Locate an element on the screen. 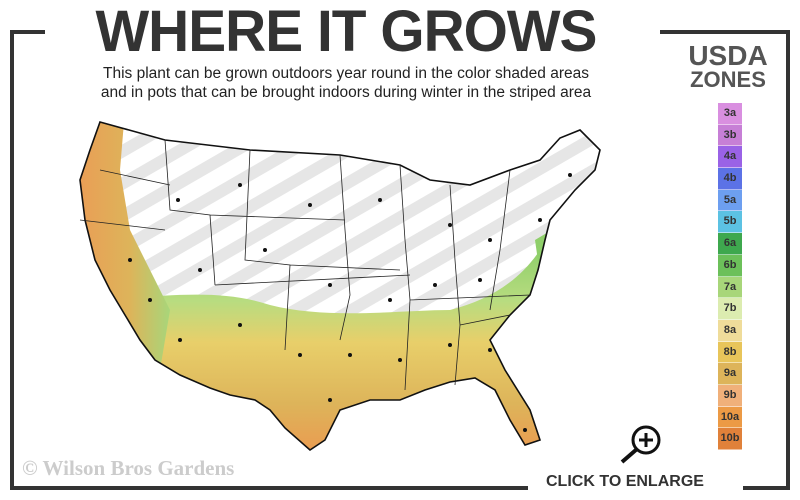  legend-title: USDA ZONES is located at coordinates (728, 66).